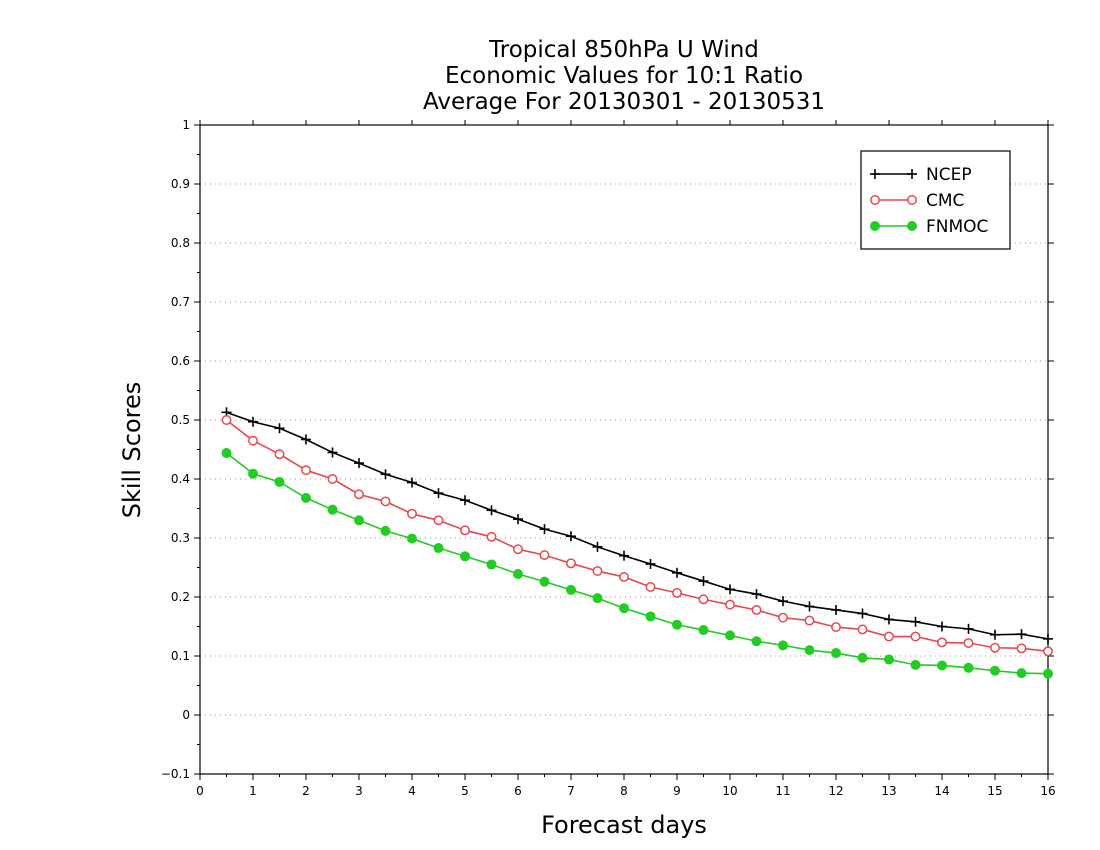 The height and width of the screenshot is (850, 1100). I want to click on y-tick-label-6: 0.5, so click(180, 420).